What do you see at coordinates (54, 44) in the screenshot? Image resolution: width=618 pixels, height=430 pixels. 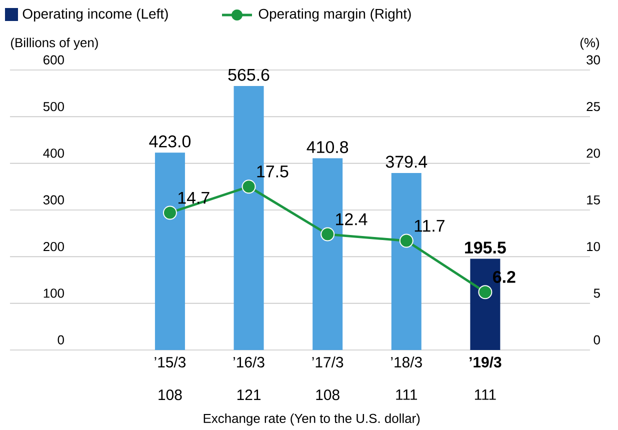 I see `y-axis-title: (Billions of yen)` at bounding box center [54, 44].